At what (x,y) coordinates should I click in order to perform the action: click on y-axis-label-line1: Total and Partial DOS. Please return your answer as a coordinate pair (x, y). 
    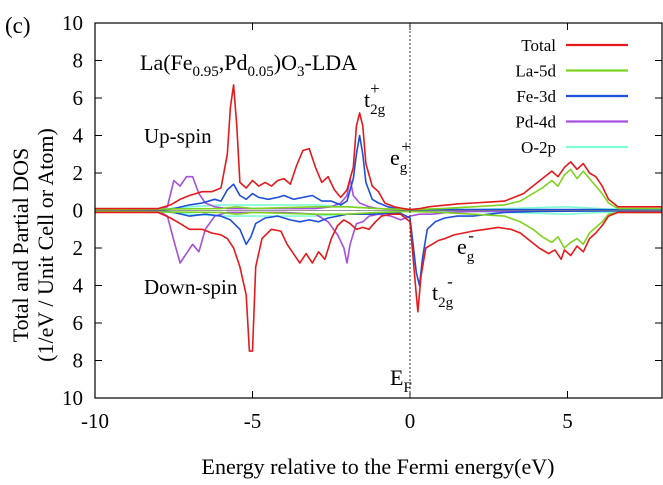
    Looking at the image, I should click on (20, 245).